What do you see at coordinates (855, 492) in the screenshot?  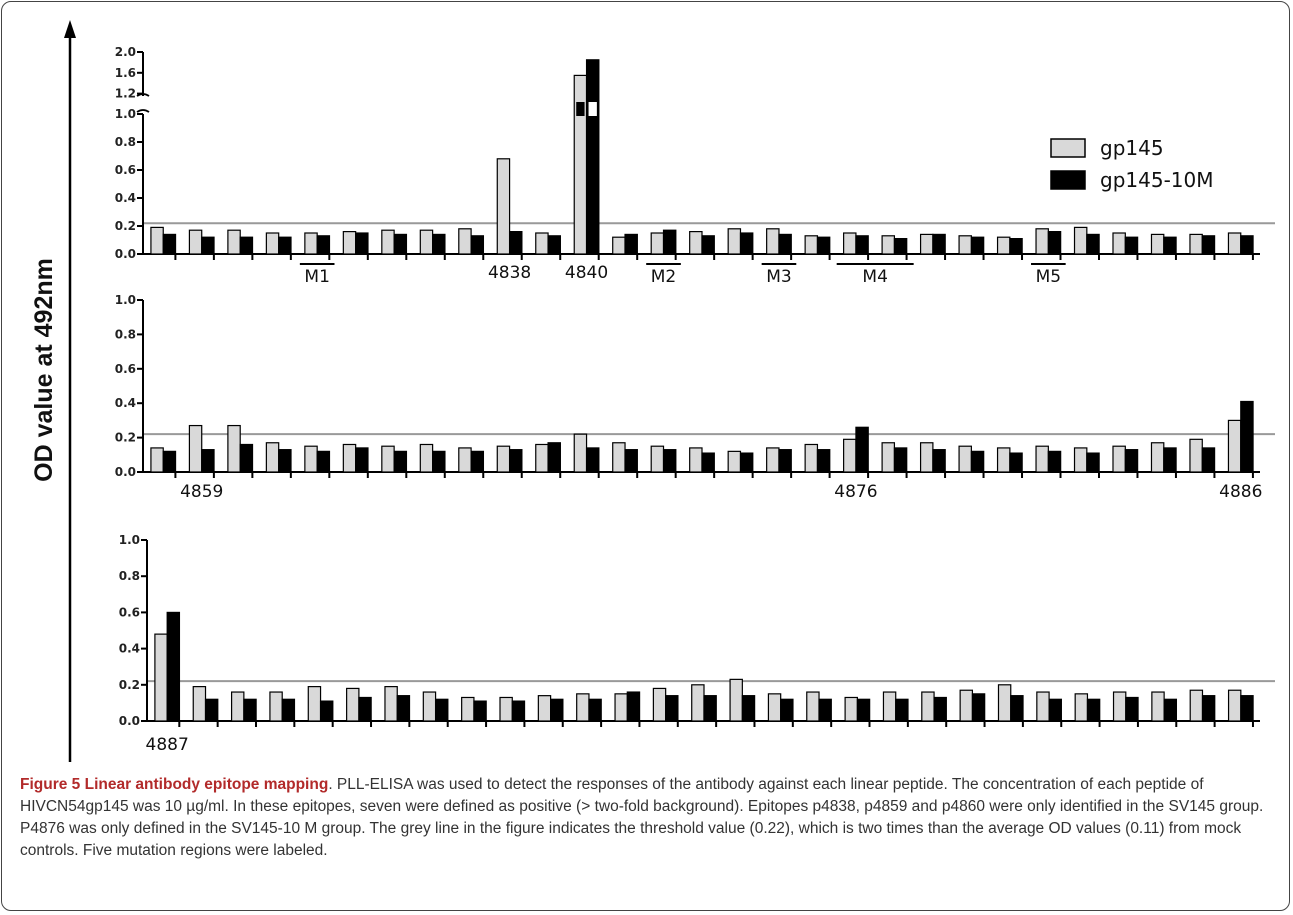 I see `peptide-label: 4876` at bounding box center [855, 492].